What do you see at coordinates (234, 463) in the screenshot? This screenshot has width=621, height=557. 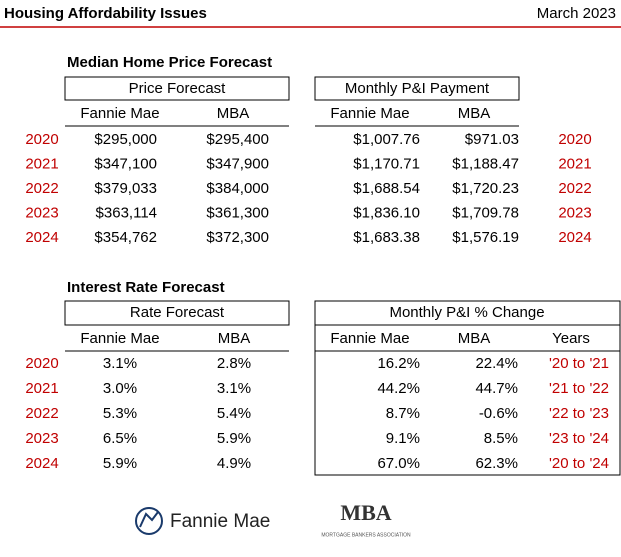 I see `table-cell: 4.9%` at bounding box center [234, 463].